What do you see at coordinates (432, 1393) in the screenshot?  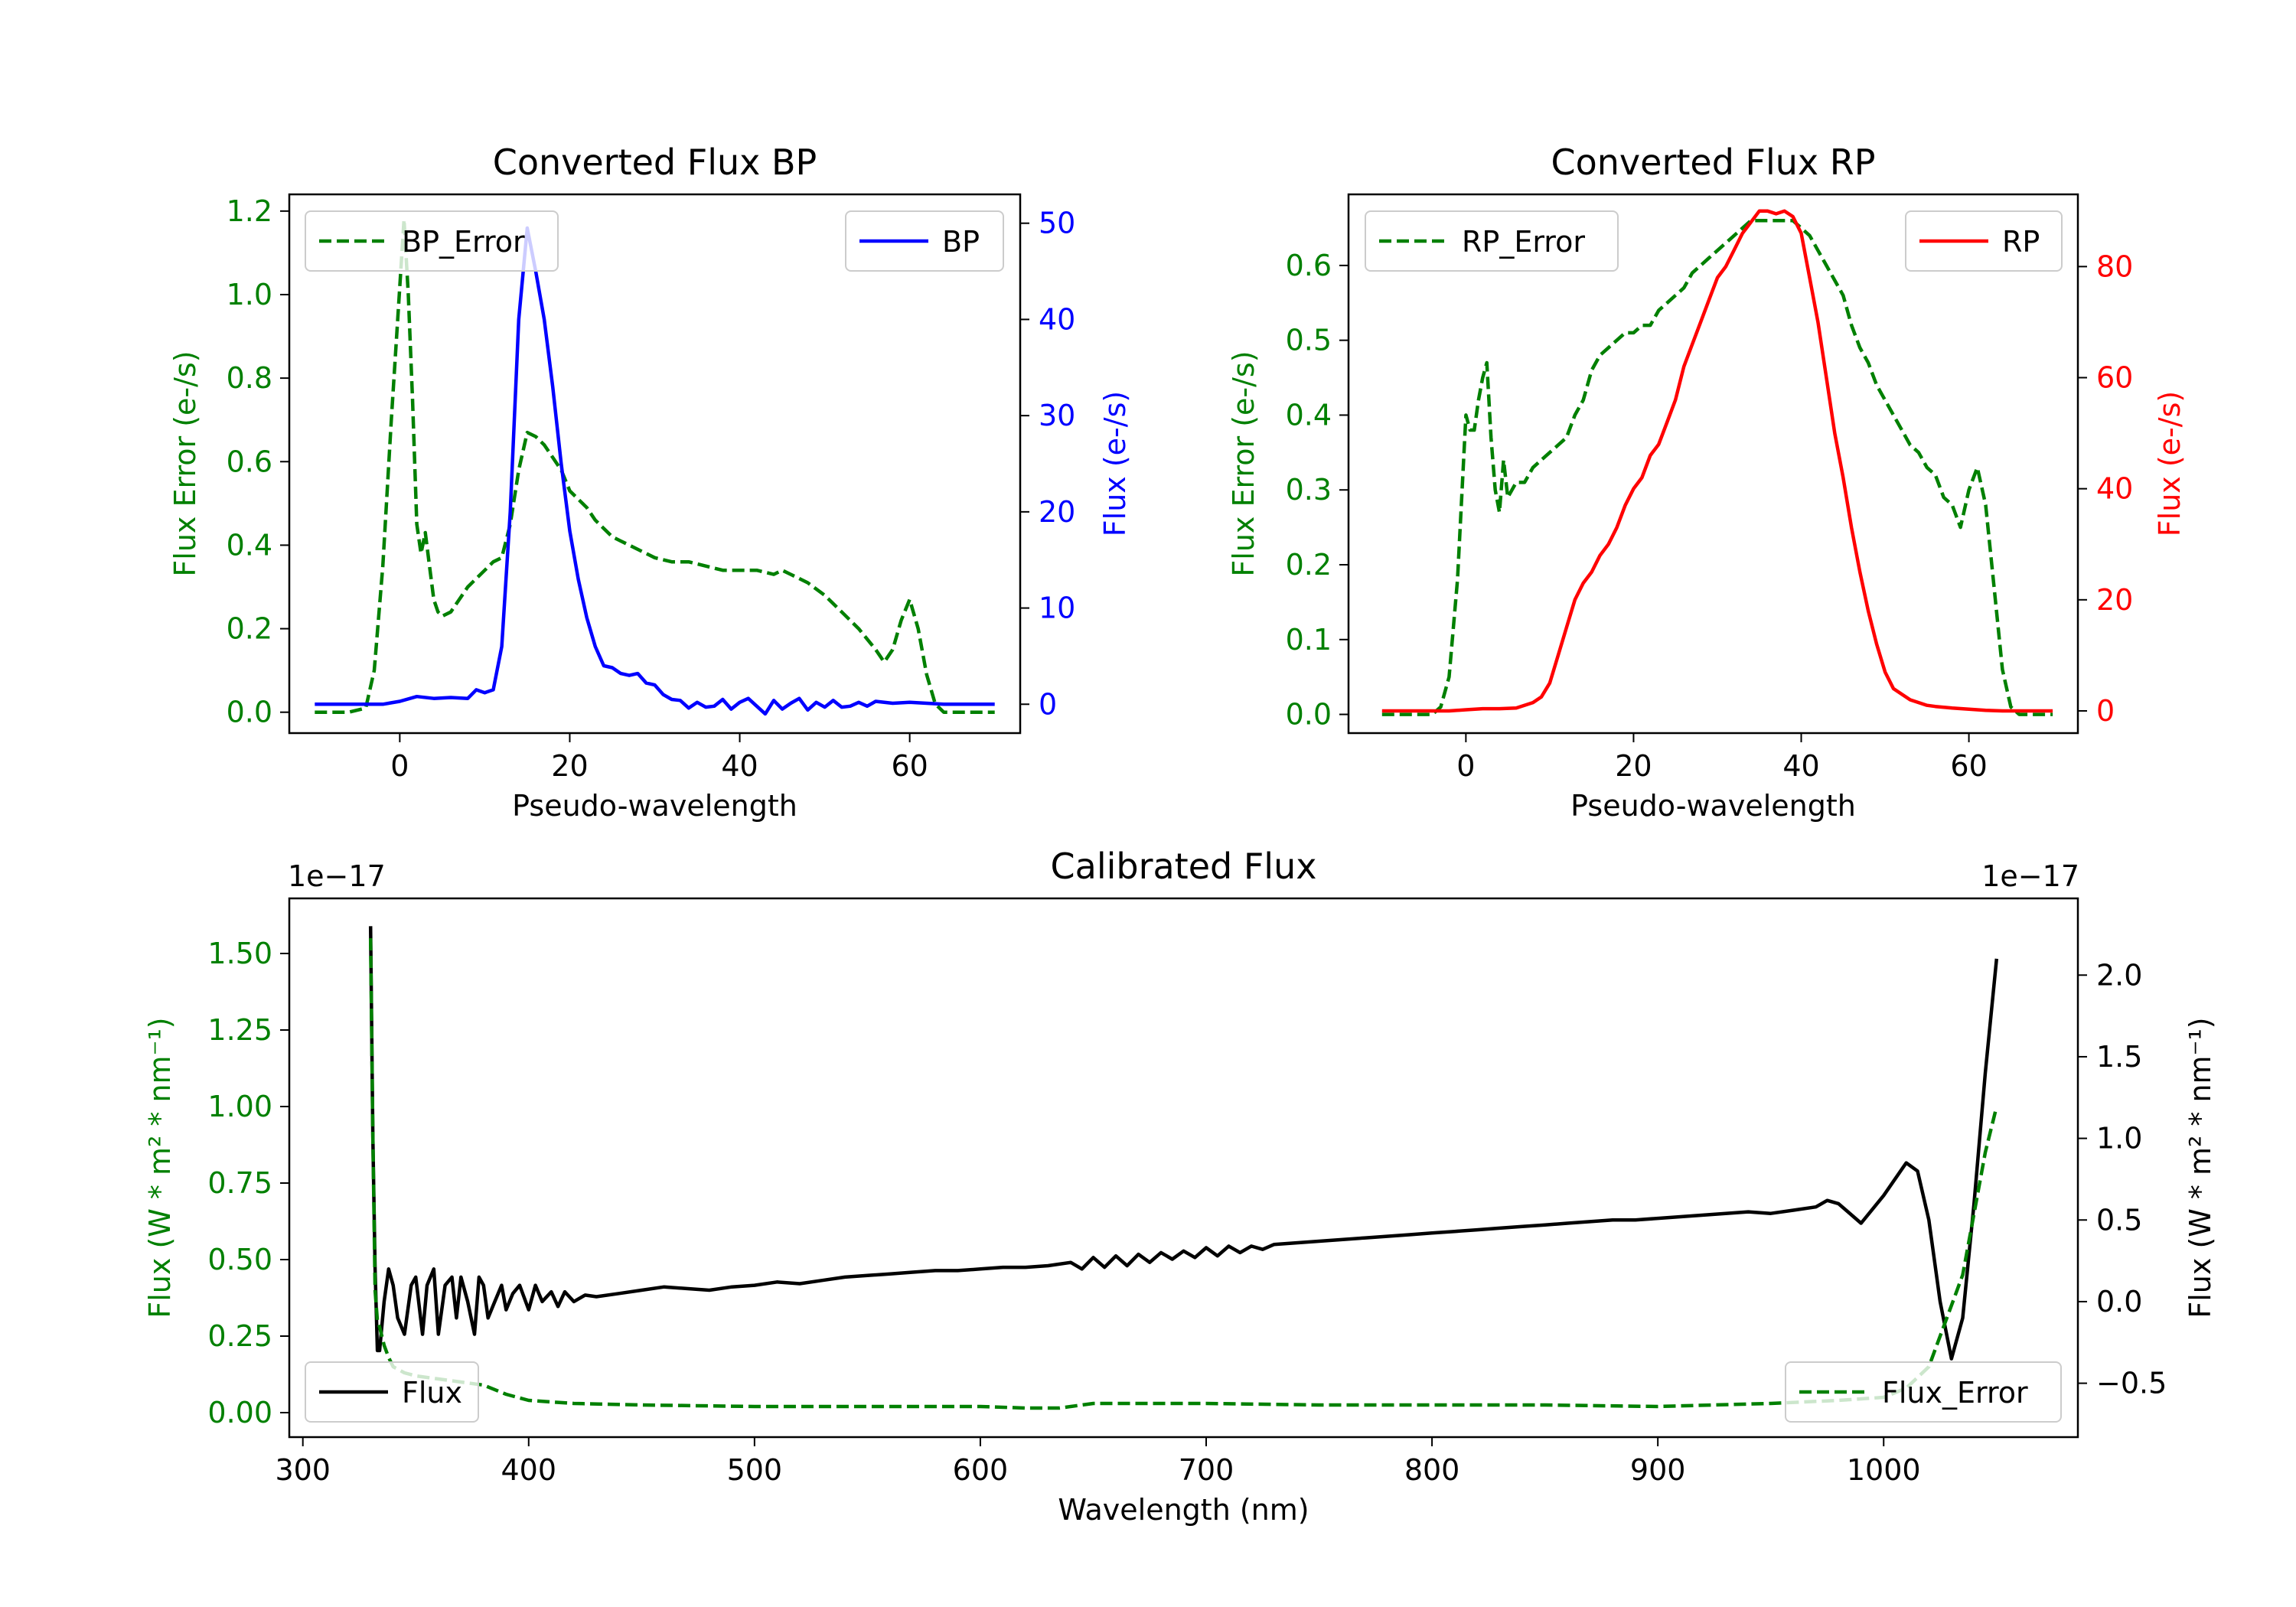 I see `legend-label: Flux` at bounding box center [432, 1393].